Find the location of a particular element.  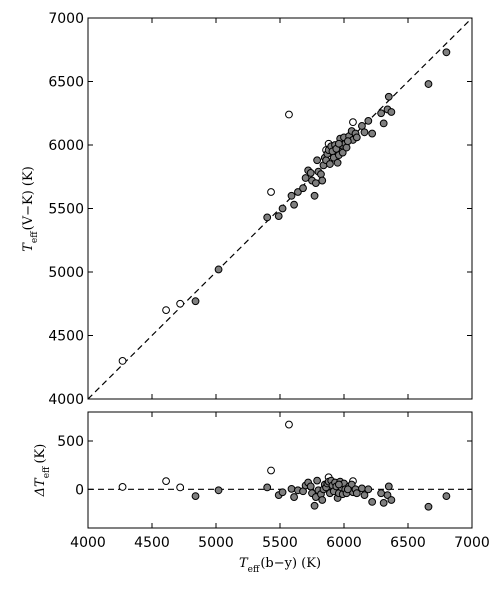

bottom-data-points is located at coordinates (284, 465).